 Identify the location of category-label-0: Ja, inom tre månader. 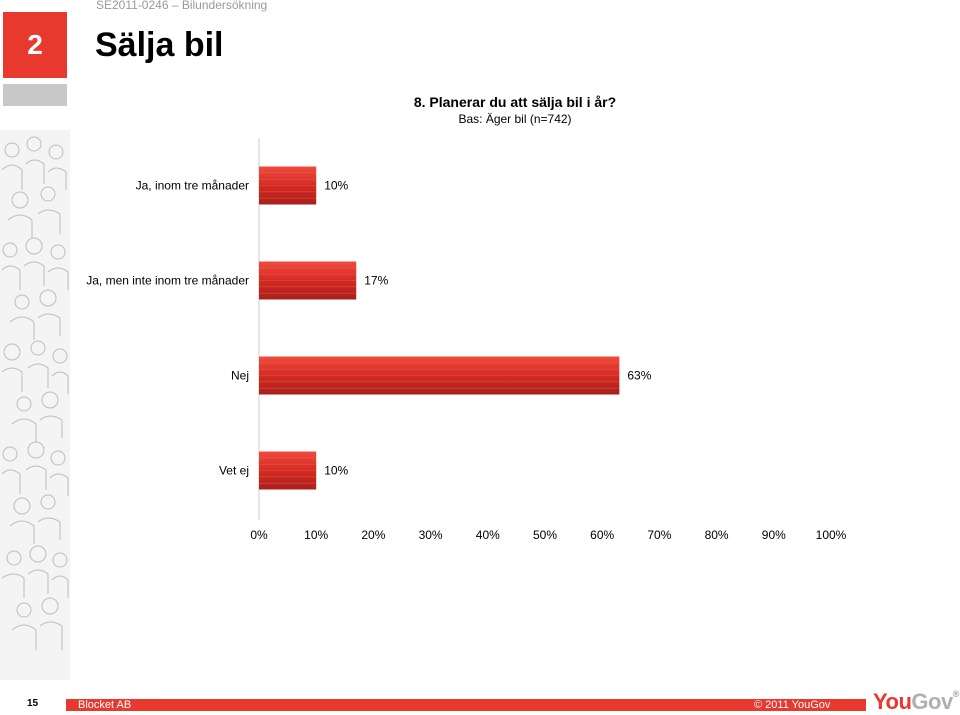
(192, 186).